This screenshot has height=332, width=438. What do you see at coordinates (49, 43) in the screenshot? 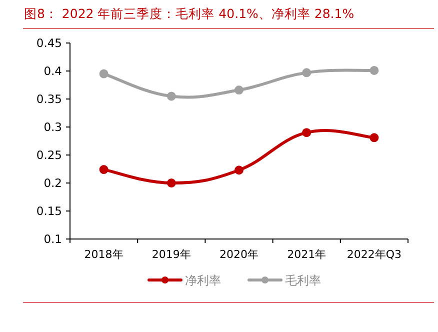
I see `y-tick-label: 0.45` at bounding box center [49, 43].